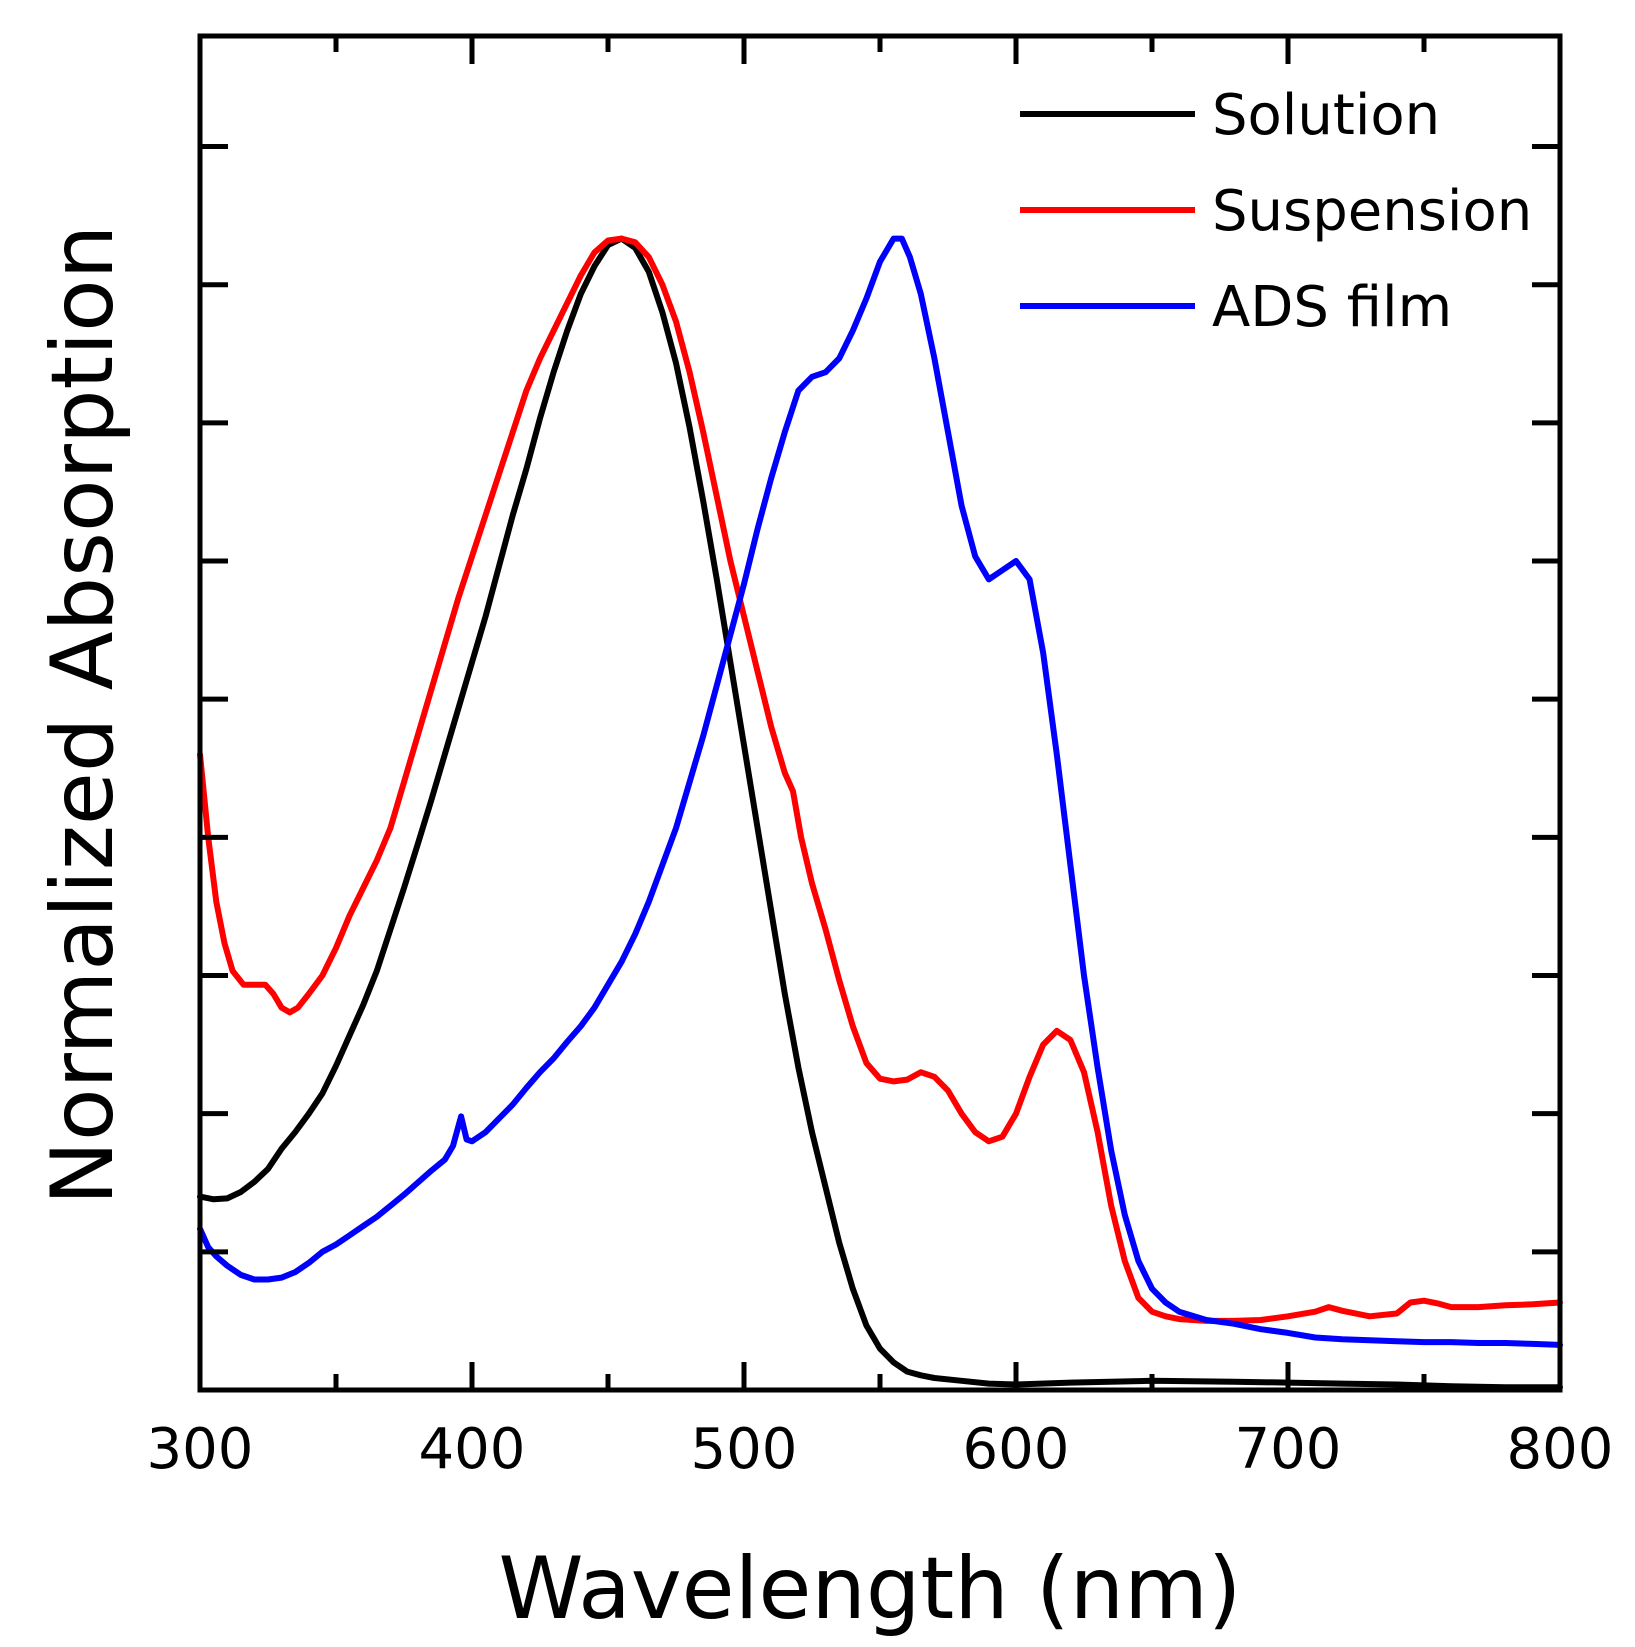  Describe the element at coordinates (880, 1449) in the screenshot. I see `tick-label-layer: 300 400 500 600 700 800` at that location.